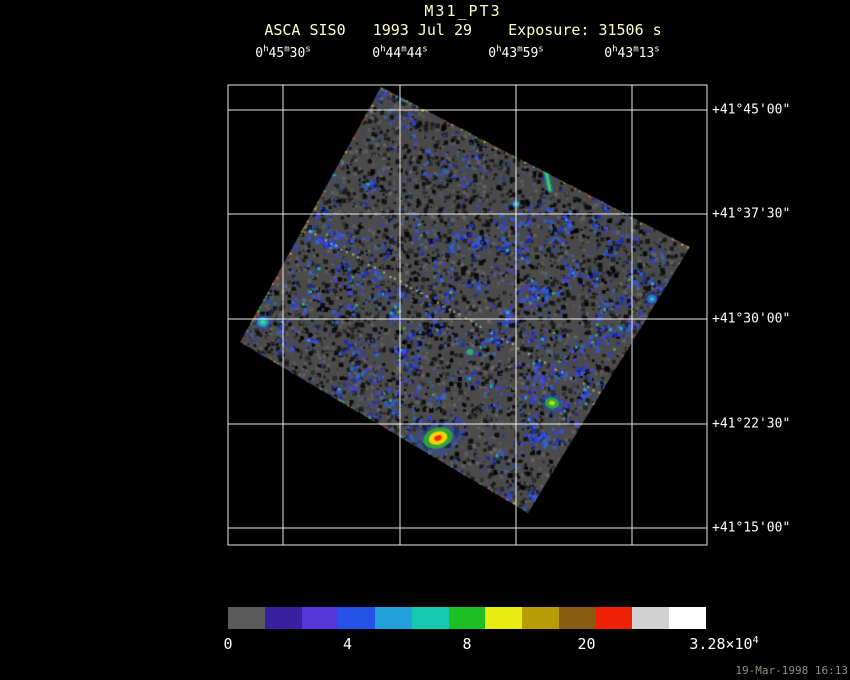  Describe the element at coordinates (586, 644) in the screenshot. I see `colorbar-tick-label: 20` at that location.